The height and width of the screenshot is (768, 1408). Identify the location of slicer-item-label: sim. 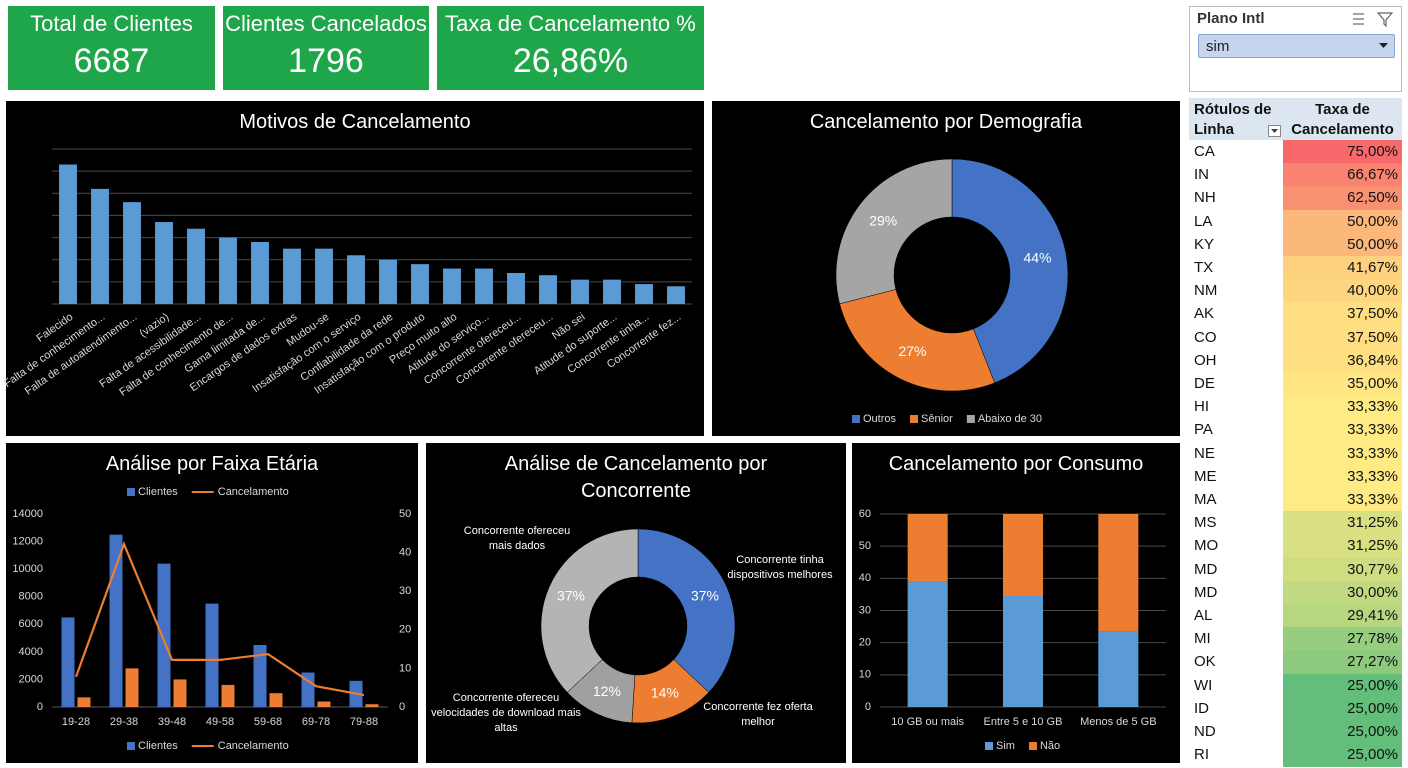
(1218, 46).